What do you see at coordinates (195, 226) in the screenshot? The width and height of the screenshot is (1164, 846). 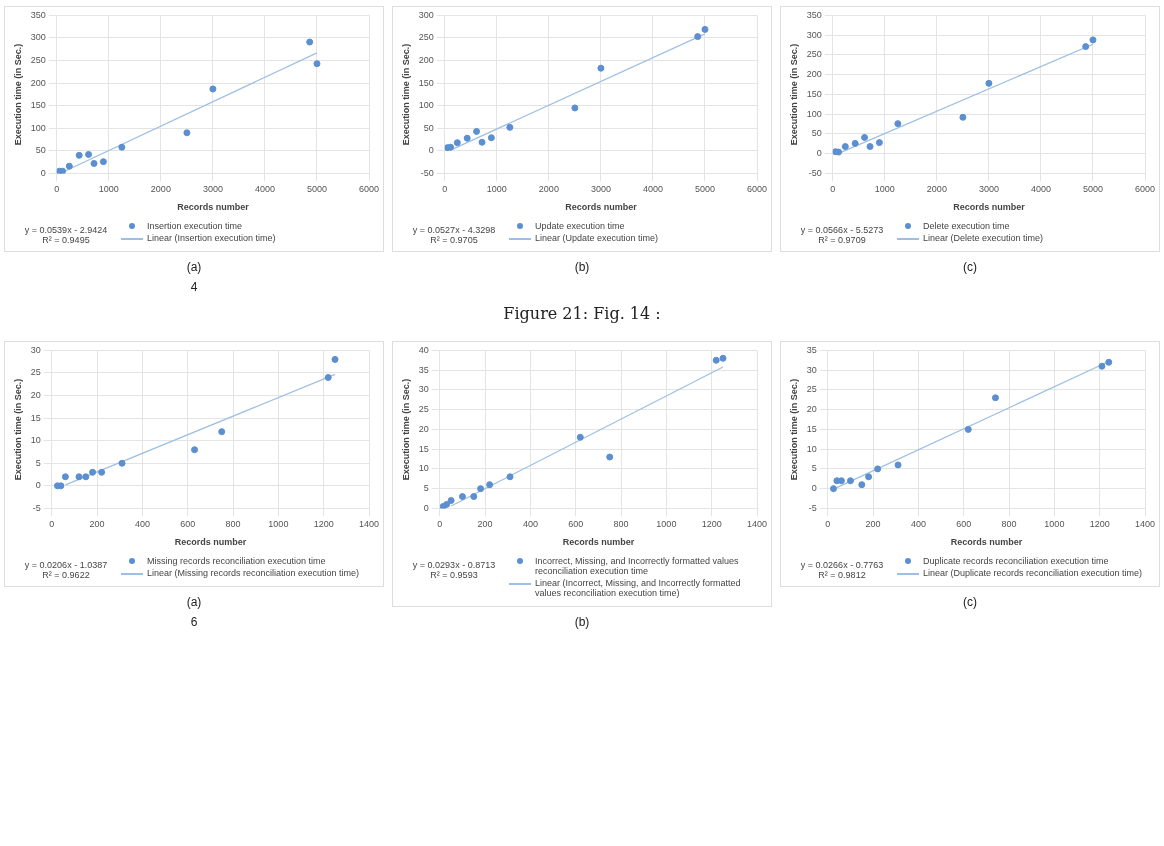 I see `legend-label: Insertion execution time` at bounding box center [195, 226].